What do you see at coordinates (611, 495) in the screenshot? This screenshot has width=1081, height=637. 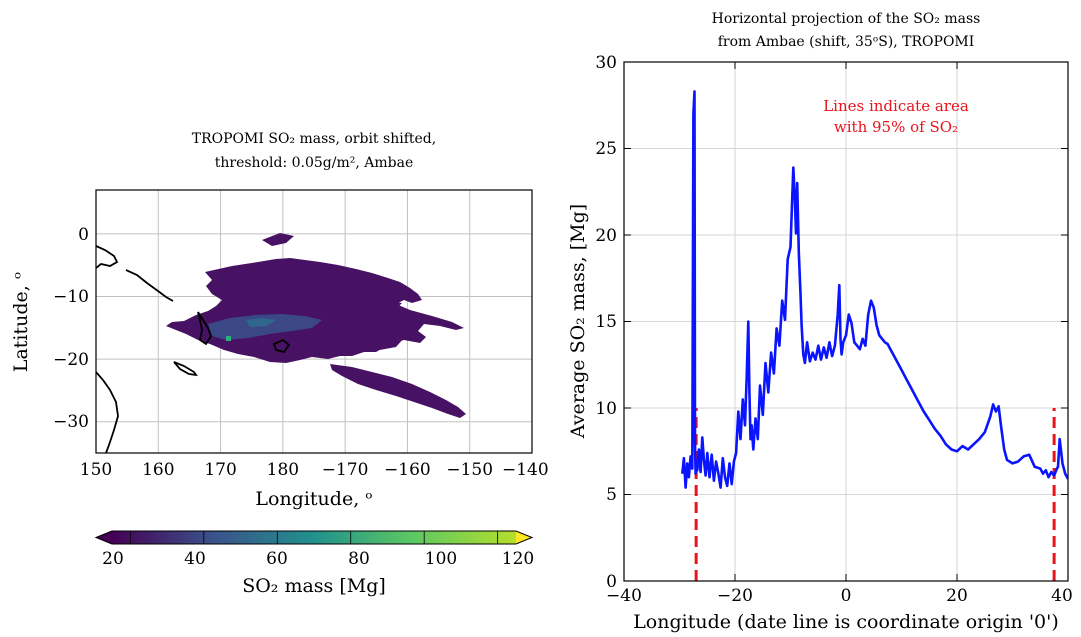 I see `line-ytick-label: 5` at bounding box center [611, 495].